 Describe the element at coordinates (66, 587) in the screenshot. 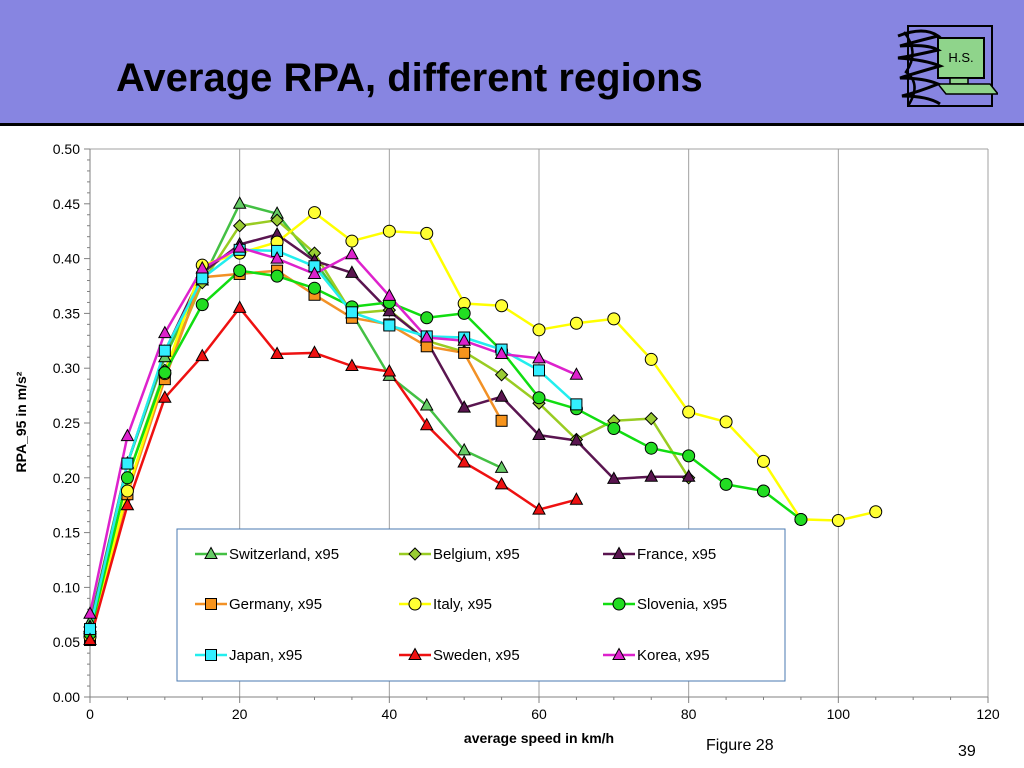

I see `y-tick-label: 0.10` at that location.